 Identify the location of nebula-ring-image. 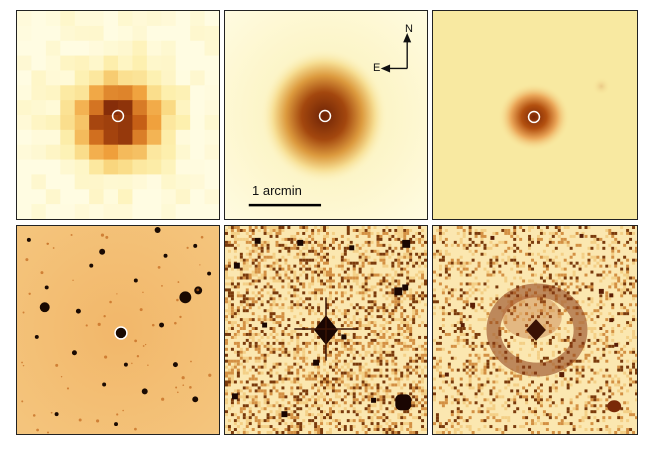
(535, 330).